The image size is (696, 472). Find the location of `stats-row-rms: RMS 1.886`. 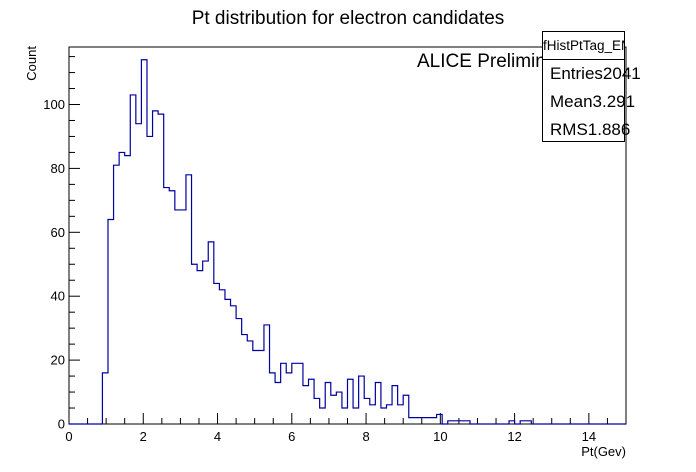

stats-row-rms: RMS 1.886 is located at coordinates (586, 130).